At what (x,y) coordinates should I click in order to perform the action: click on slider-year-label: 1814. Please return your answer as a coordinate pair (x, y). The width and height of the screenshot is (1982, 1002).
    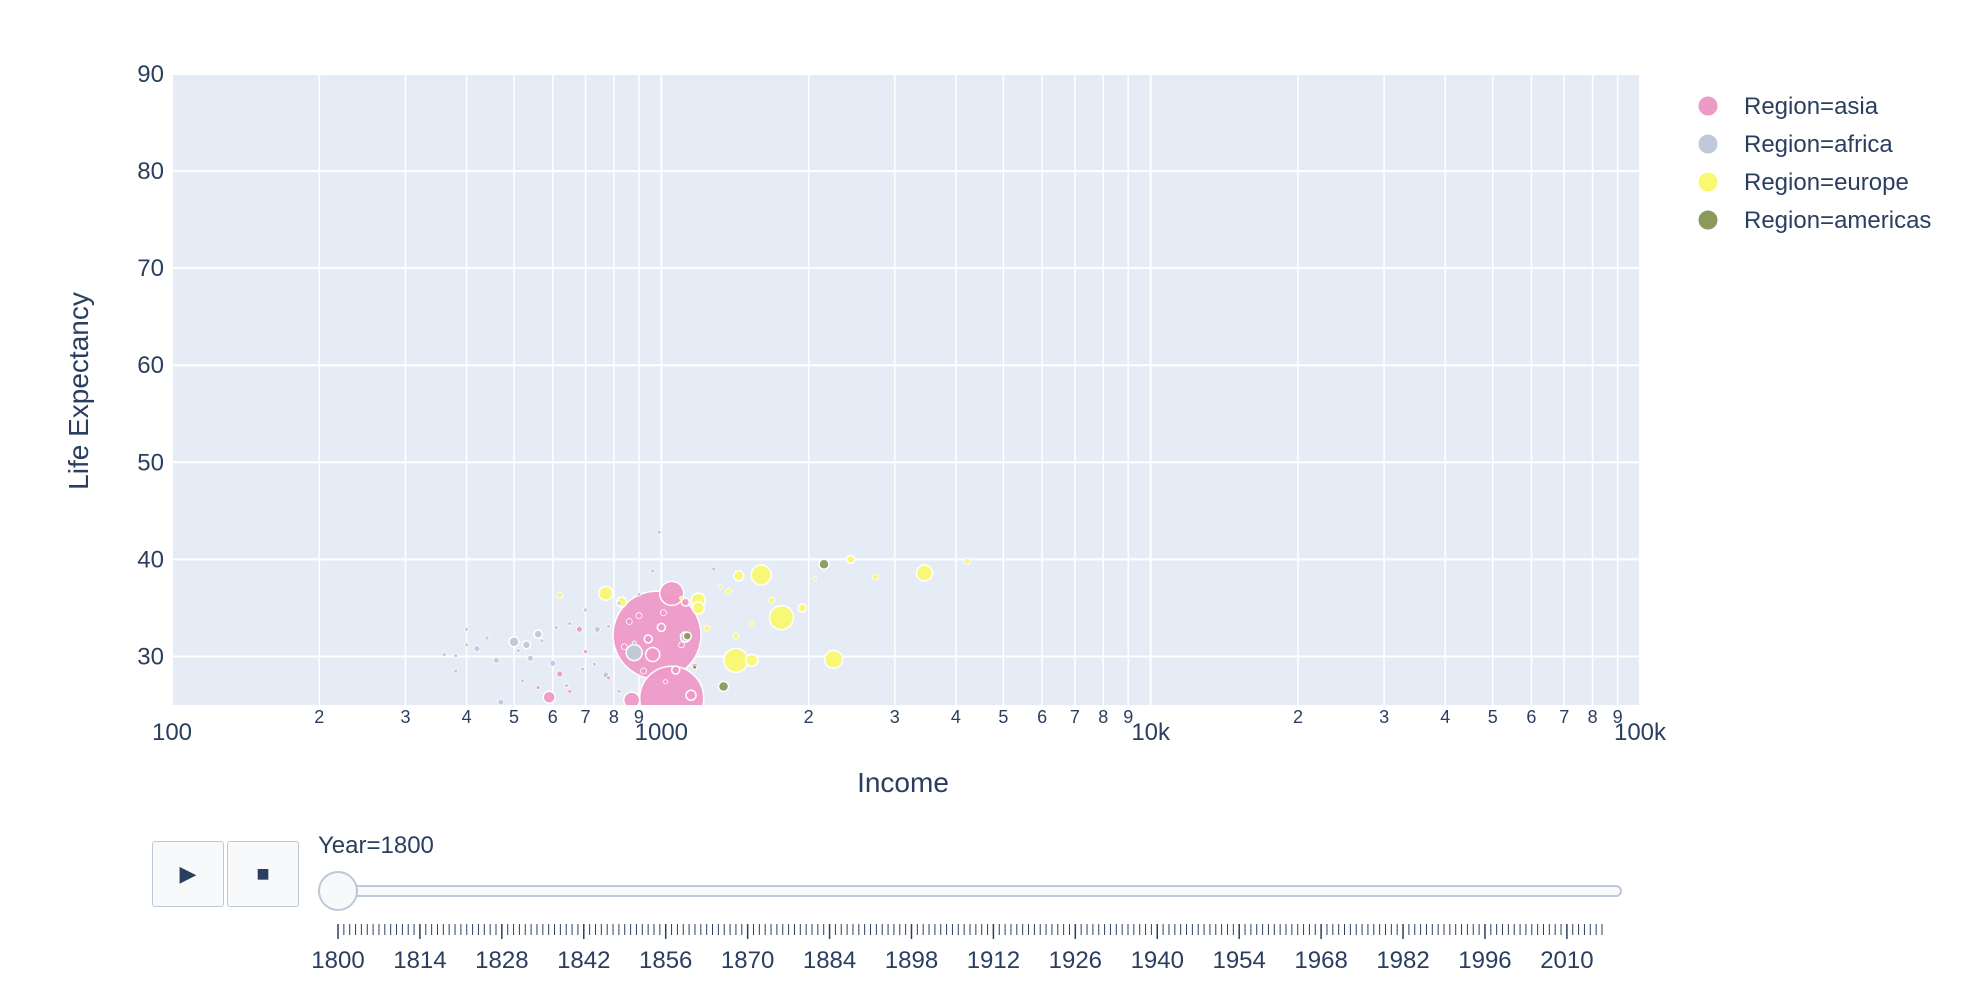
    Looking at the image, I should click on (419, 960).